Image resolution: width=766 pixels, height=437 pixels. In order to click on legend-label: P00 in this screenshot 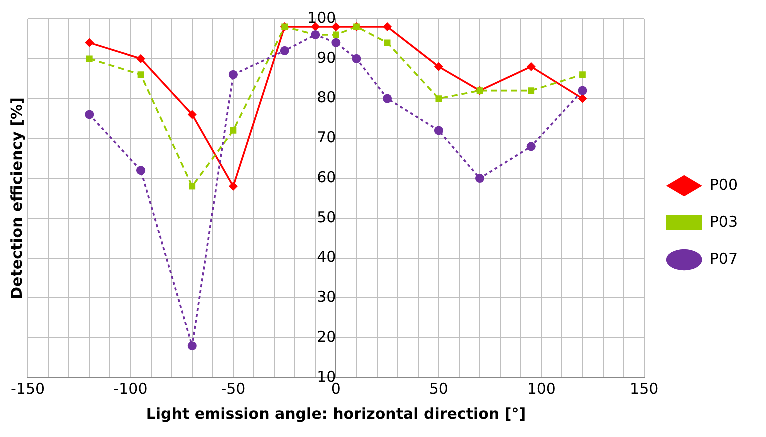, I will do `click(724, 185)`.